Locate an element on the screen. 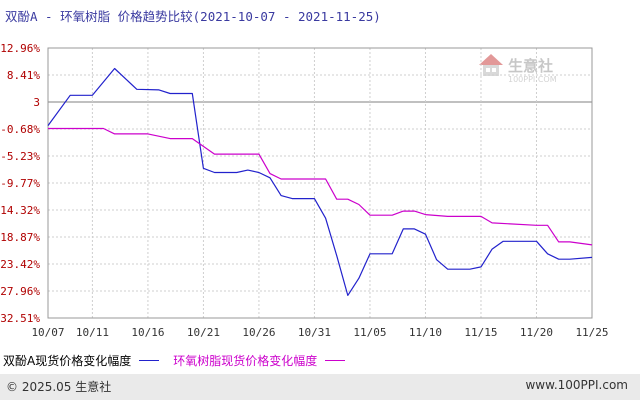 This screenshot has width=640, height=400. y-tick-label: -32.51% is located at coordinates (20, 318).